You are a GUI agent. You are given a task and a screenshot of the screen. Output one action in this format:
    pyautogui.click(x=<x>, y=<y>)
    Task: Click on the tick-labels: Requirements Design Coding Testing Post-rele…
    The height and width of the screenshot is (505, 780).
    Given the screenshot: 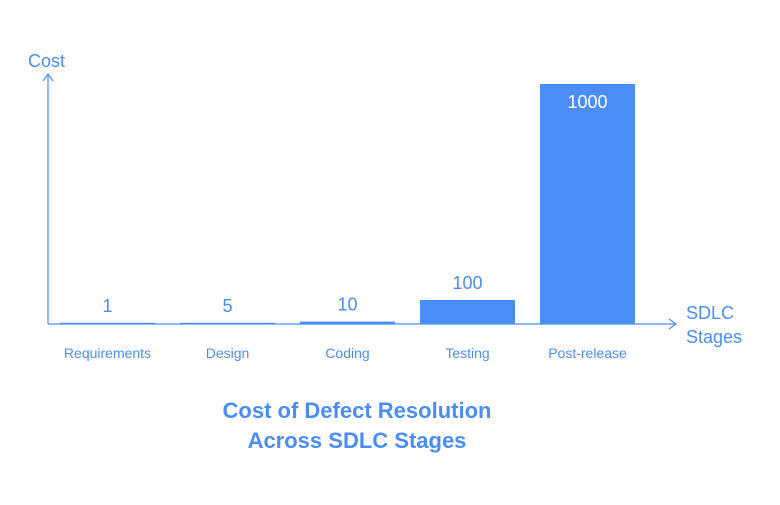 What is the action you would take?
    pyautogui.click(x=345, y=353)
    